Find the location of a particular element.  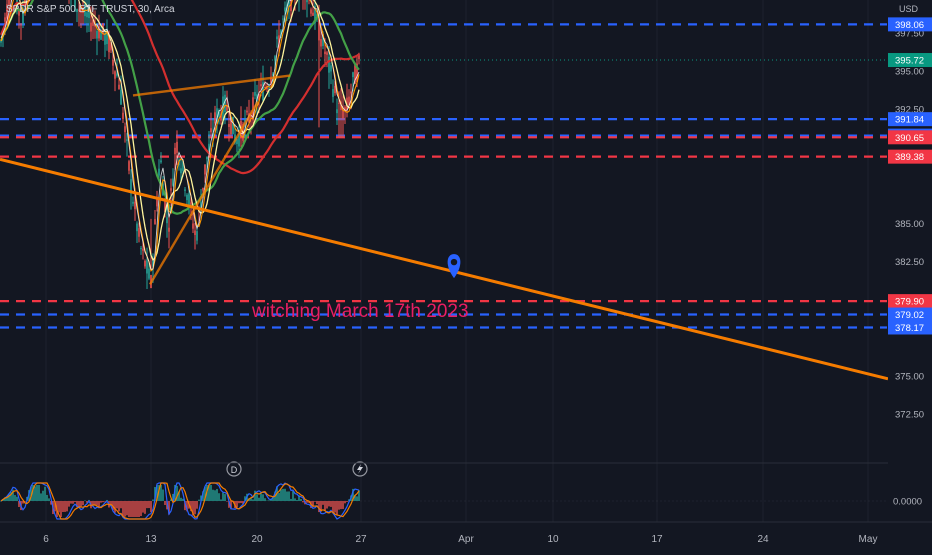

x-tick-label: Apr is located at coordinates (466, 539).